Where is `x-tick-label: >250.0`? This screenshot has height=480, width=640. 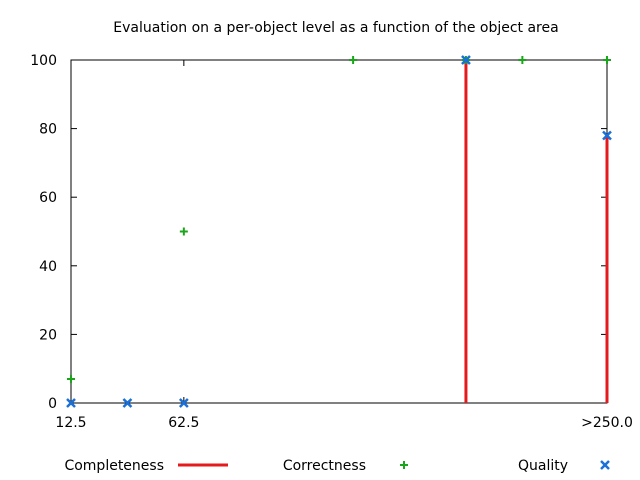 x-tick-label: >250.0 is located at coordinates (607, 423).